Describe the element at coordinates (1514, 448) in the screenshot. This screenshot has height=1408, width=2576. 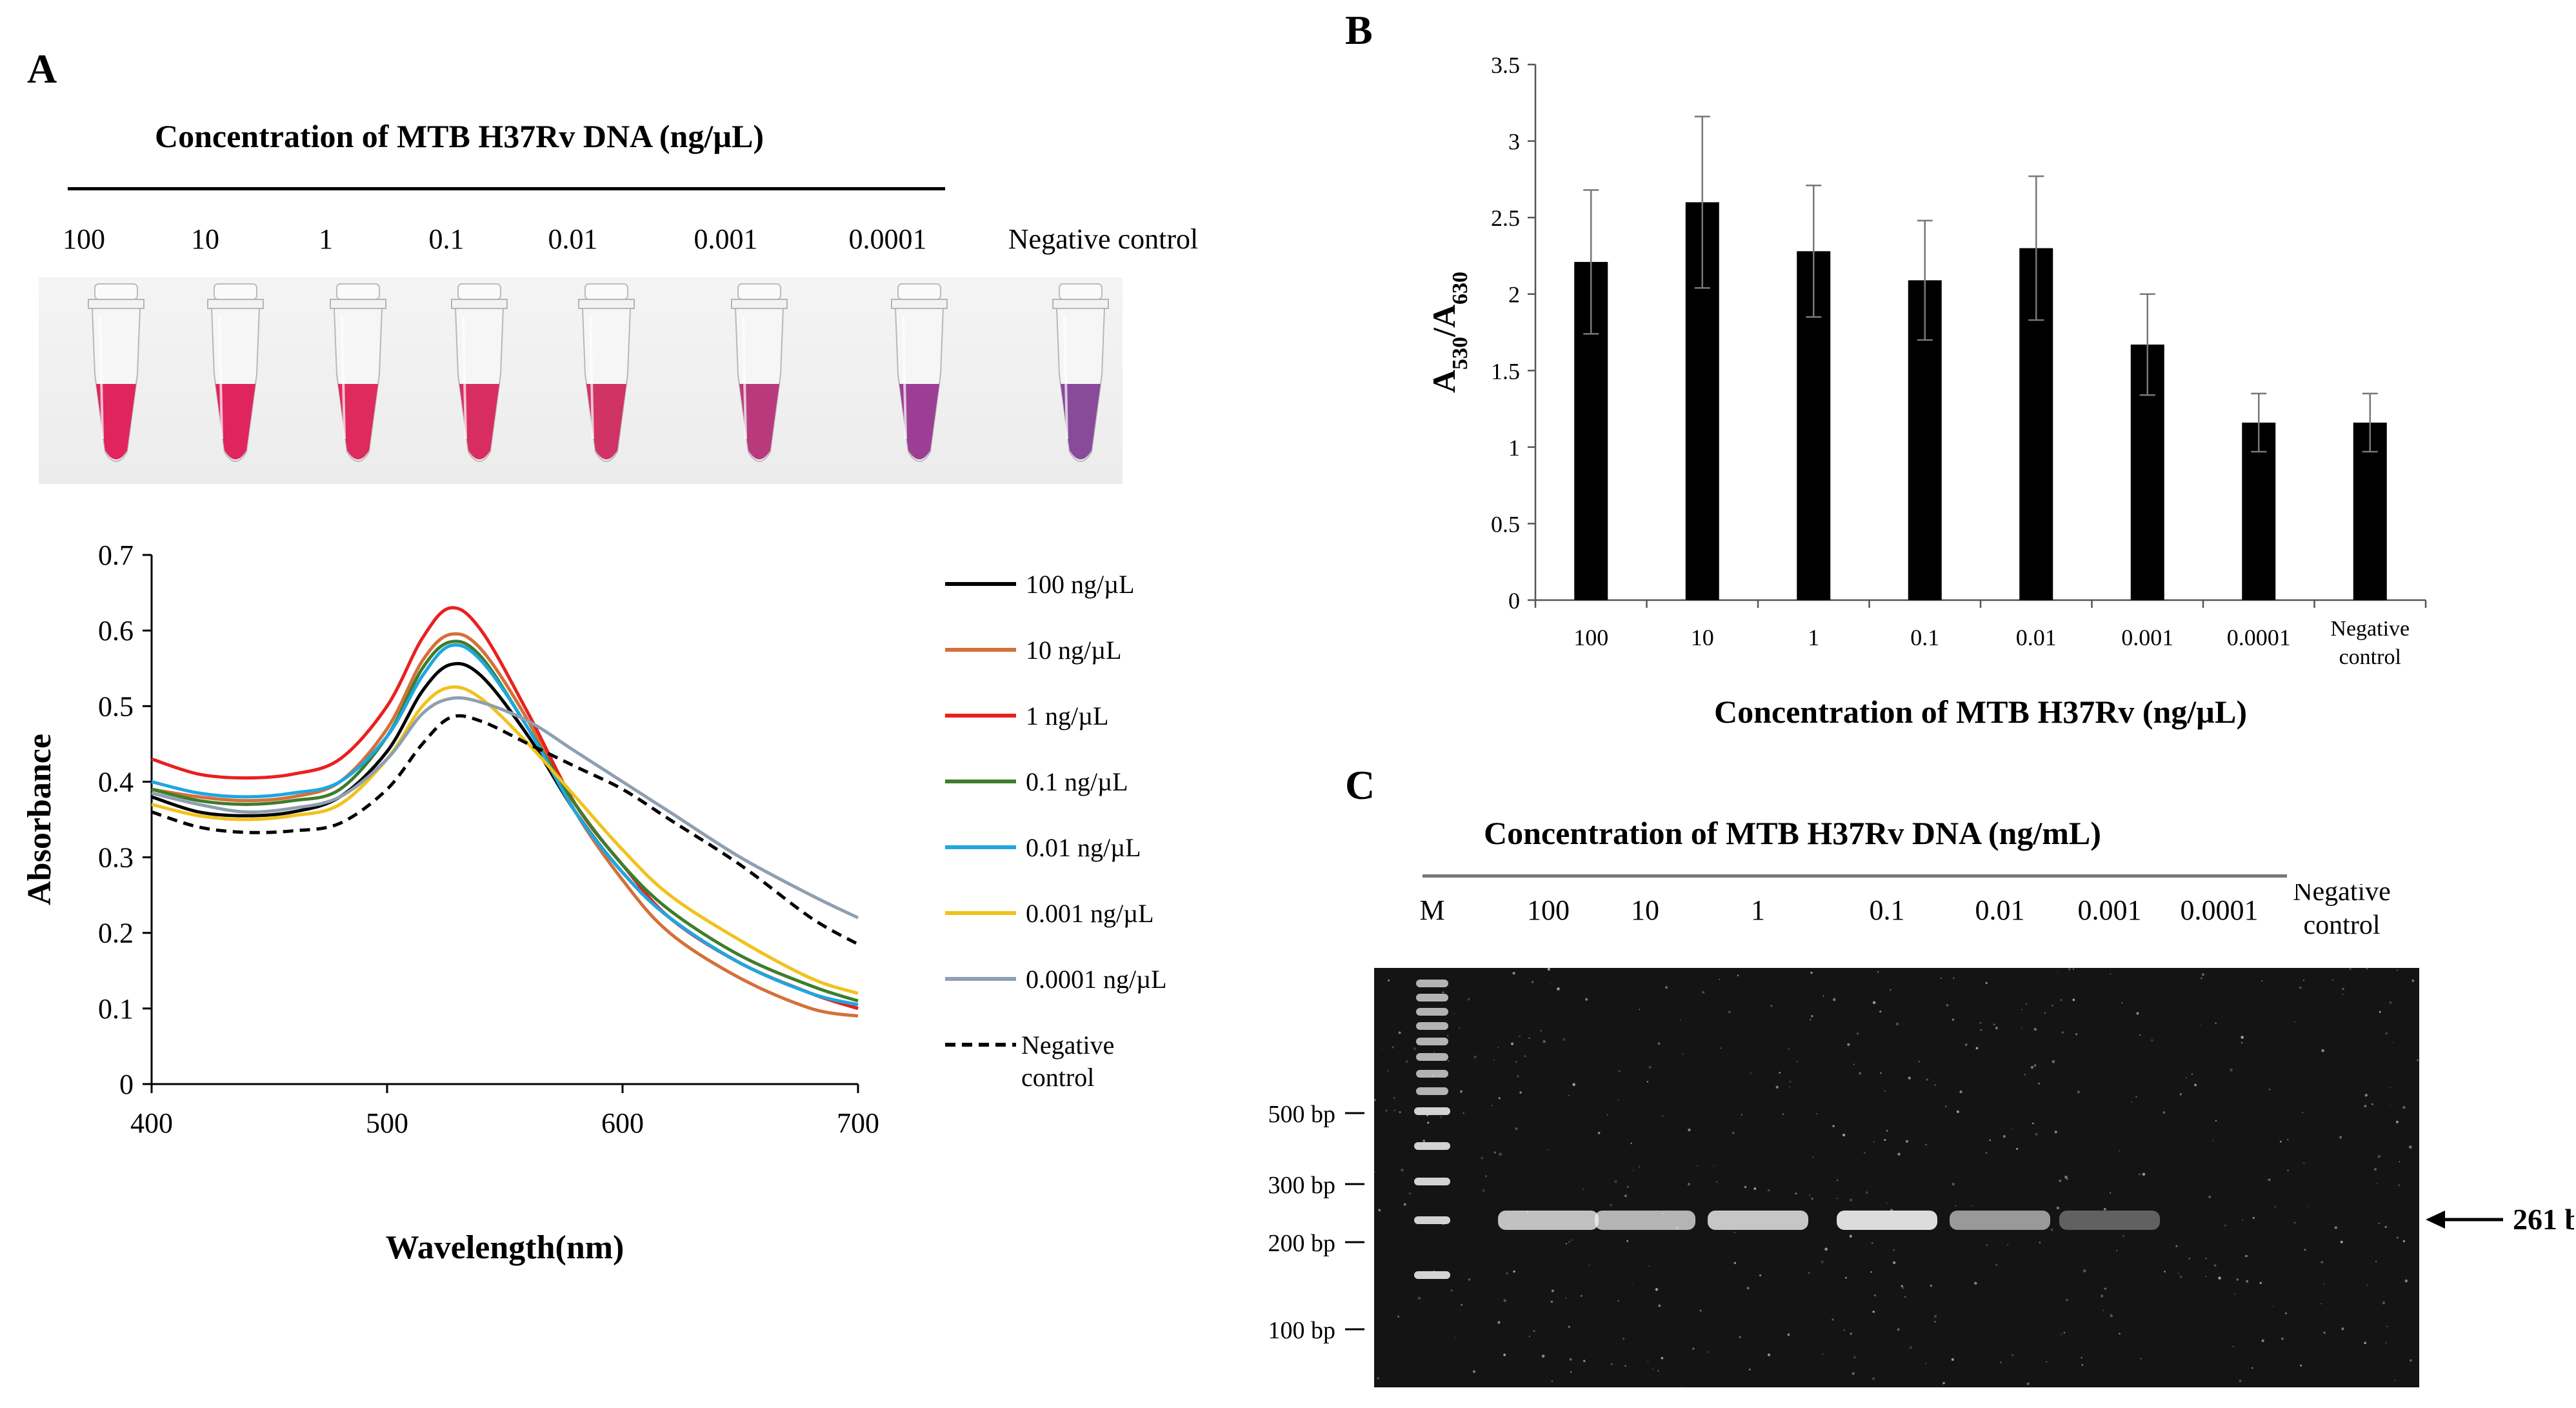
I see `y-tick-label: 1` at that location.